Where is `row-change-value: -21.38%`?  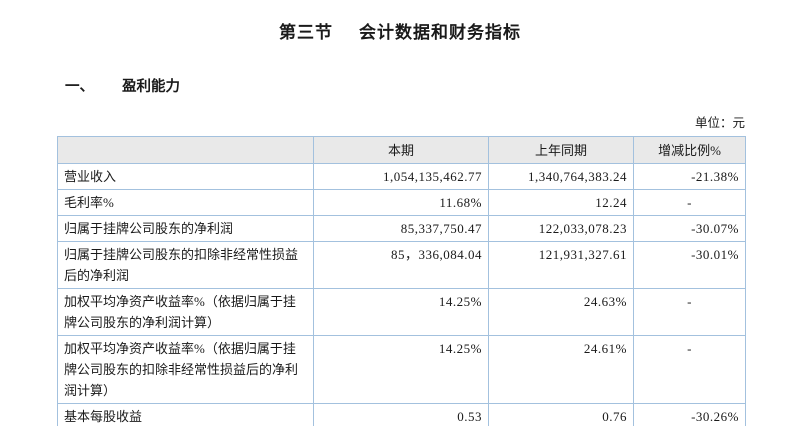
row-change-value: -21.38% is located at coordinates (689, 176).